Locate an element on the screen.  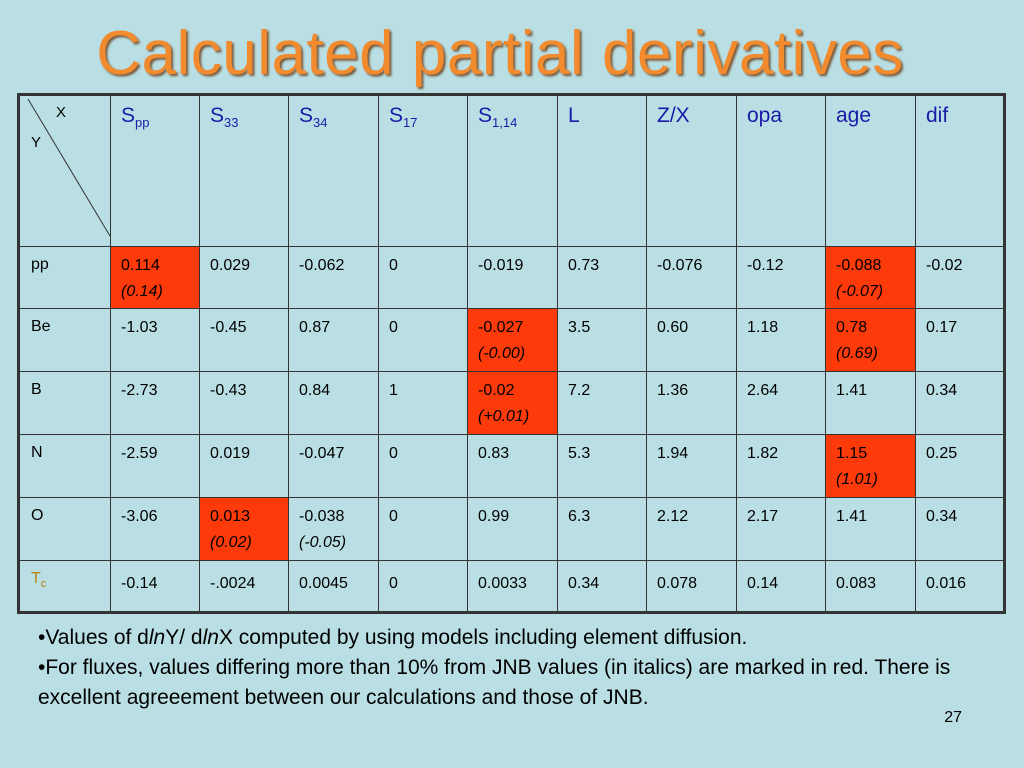
cell-jnb-value: (+0.01) is located at coordinates (504, 416).